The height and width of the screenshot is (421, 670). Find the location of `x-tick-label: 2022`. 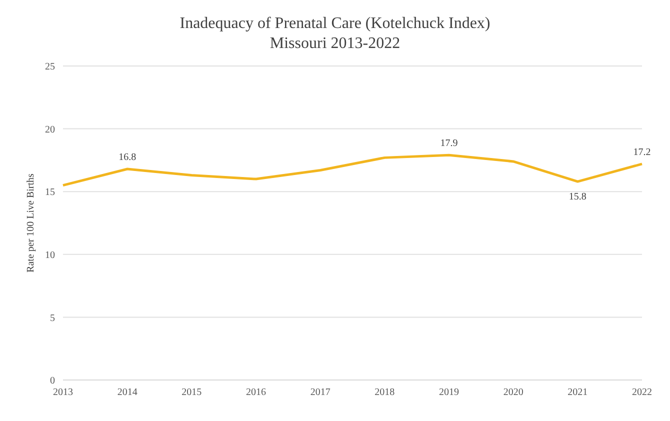

x-tick-label: 2022 is located at coordinates (642, 392).